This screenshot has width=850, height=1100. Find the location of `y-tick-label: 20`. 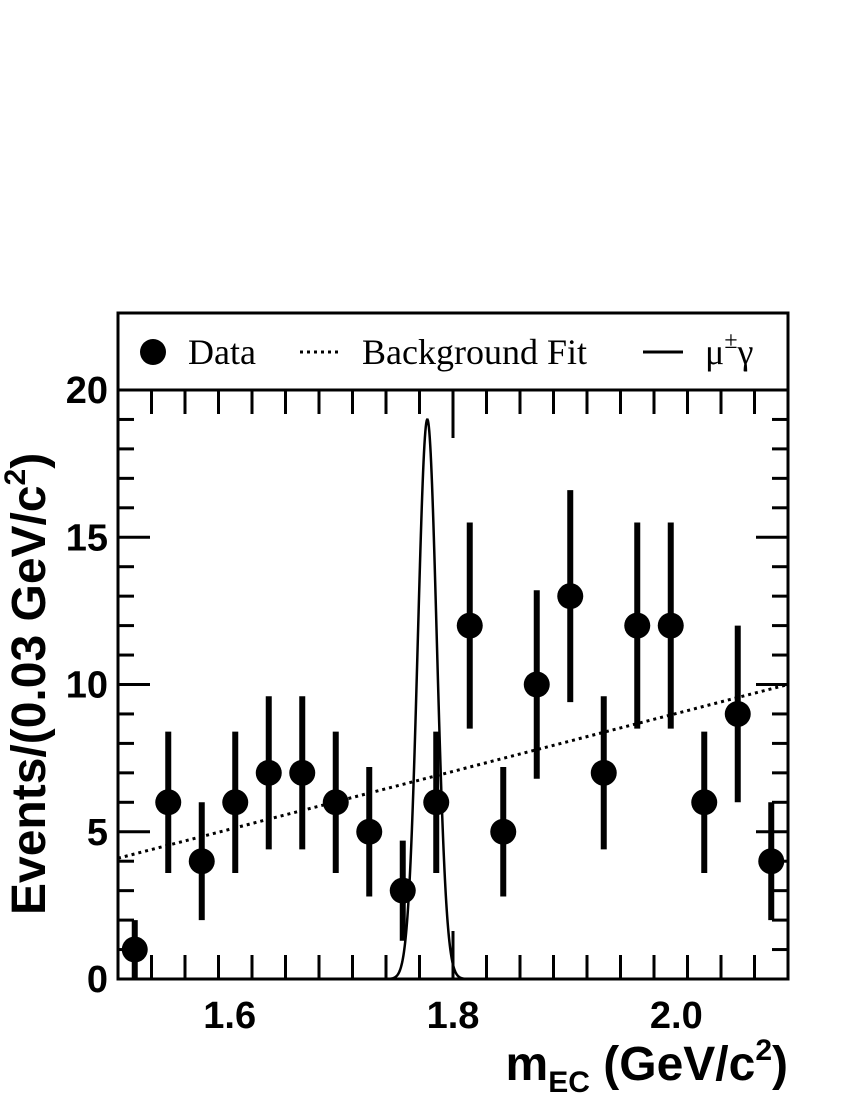

y-tick-label: 20 is located at coordinates (87, 391).